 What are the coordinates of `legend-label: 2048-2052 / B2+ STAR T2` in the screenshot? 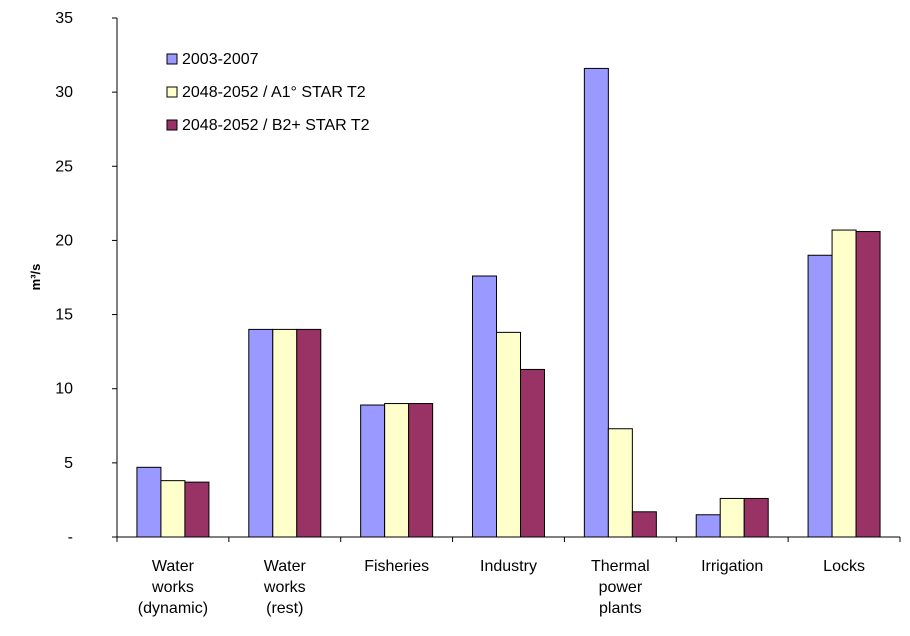 It's located at (276, 125).